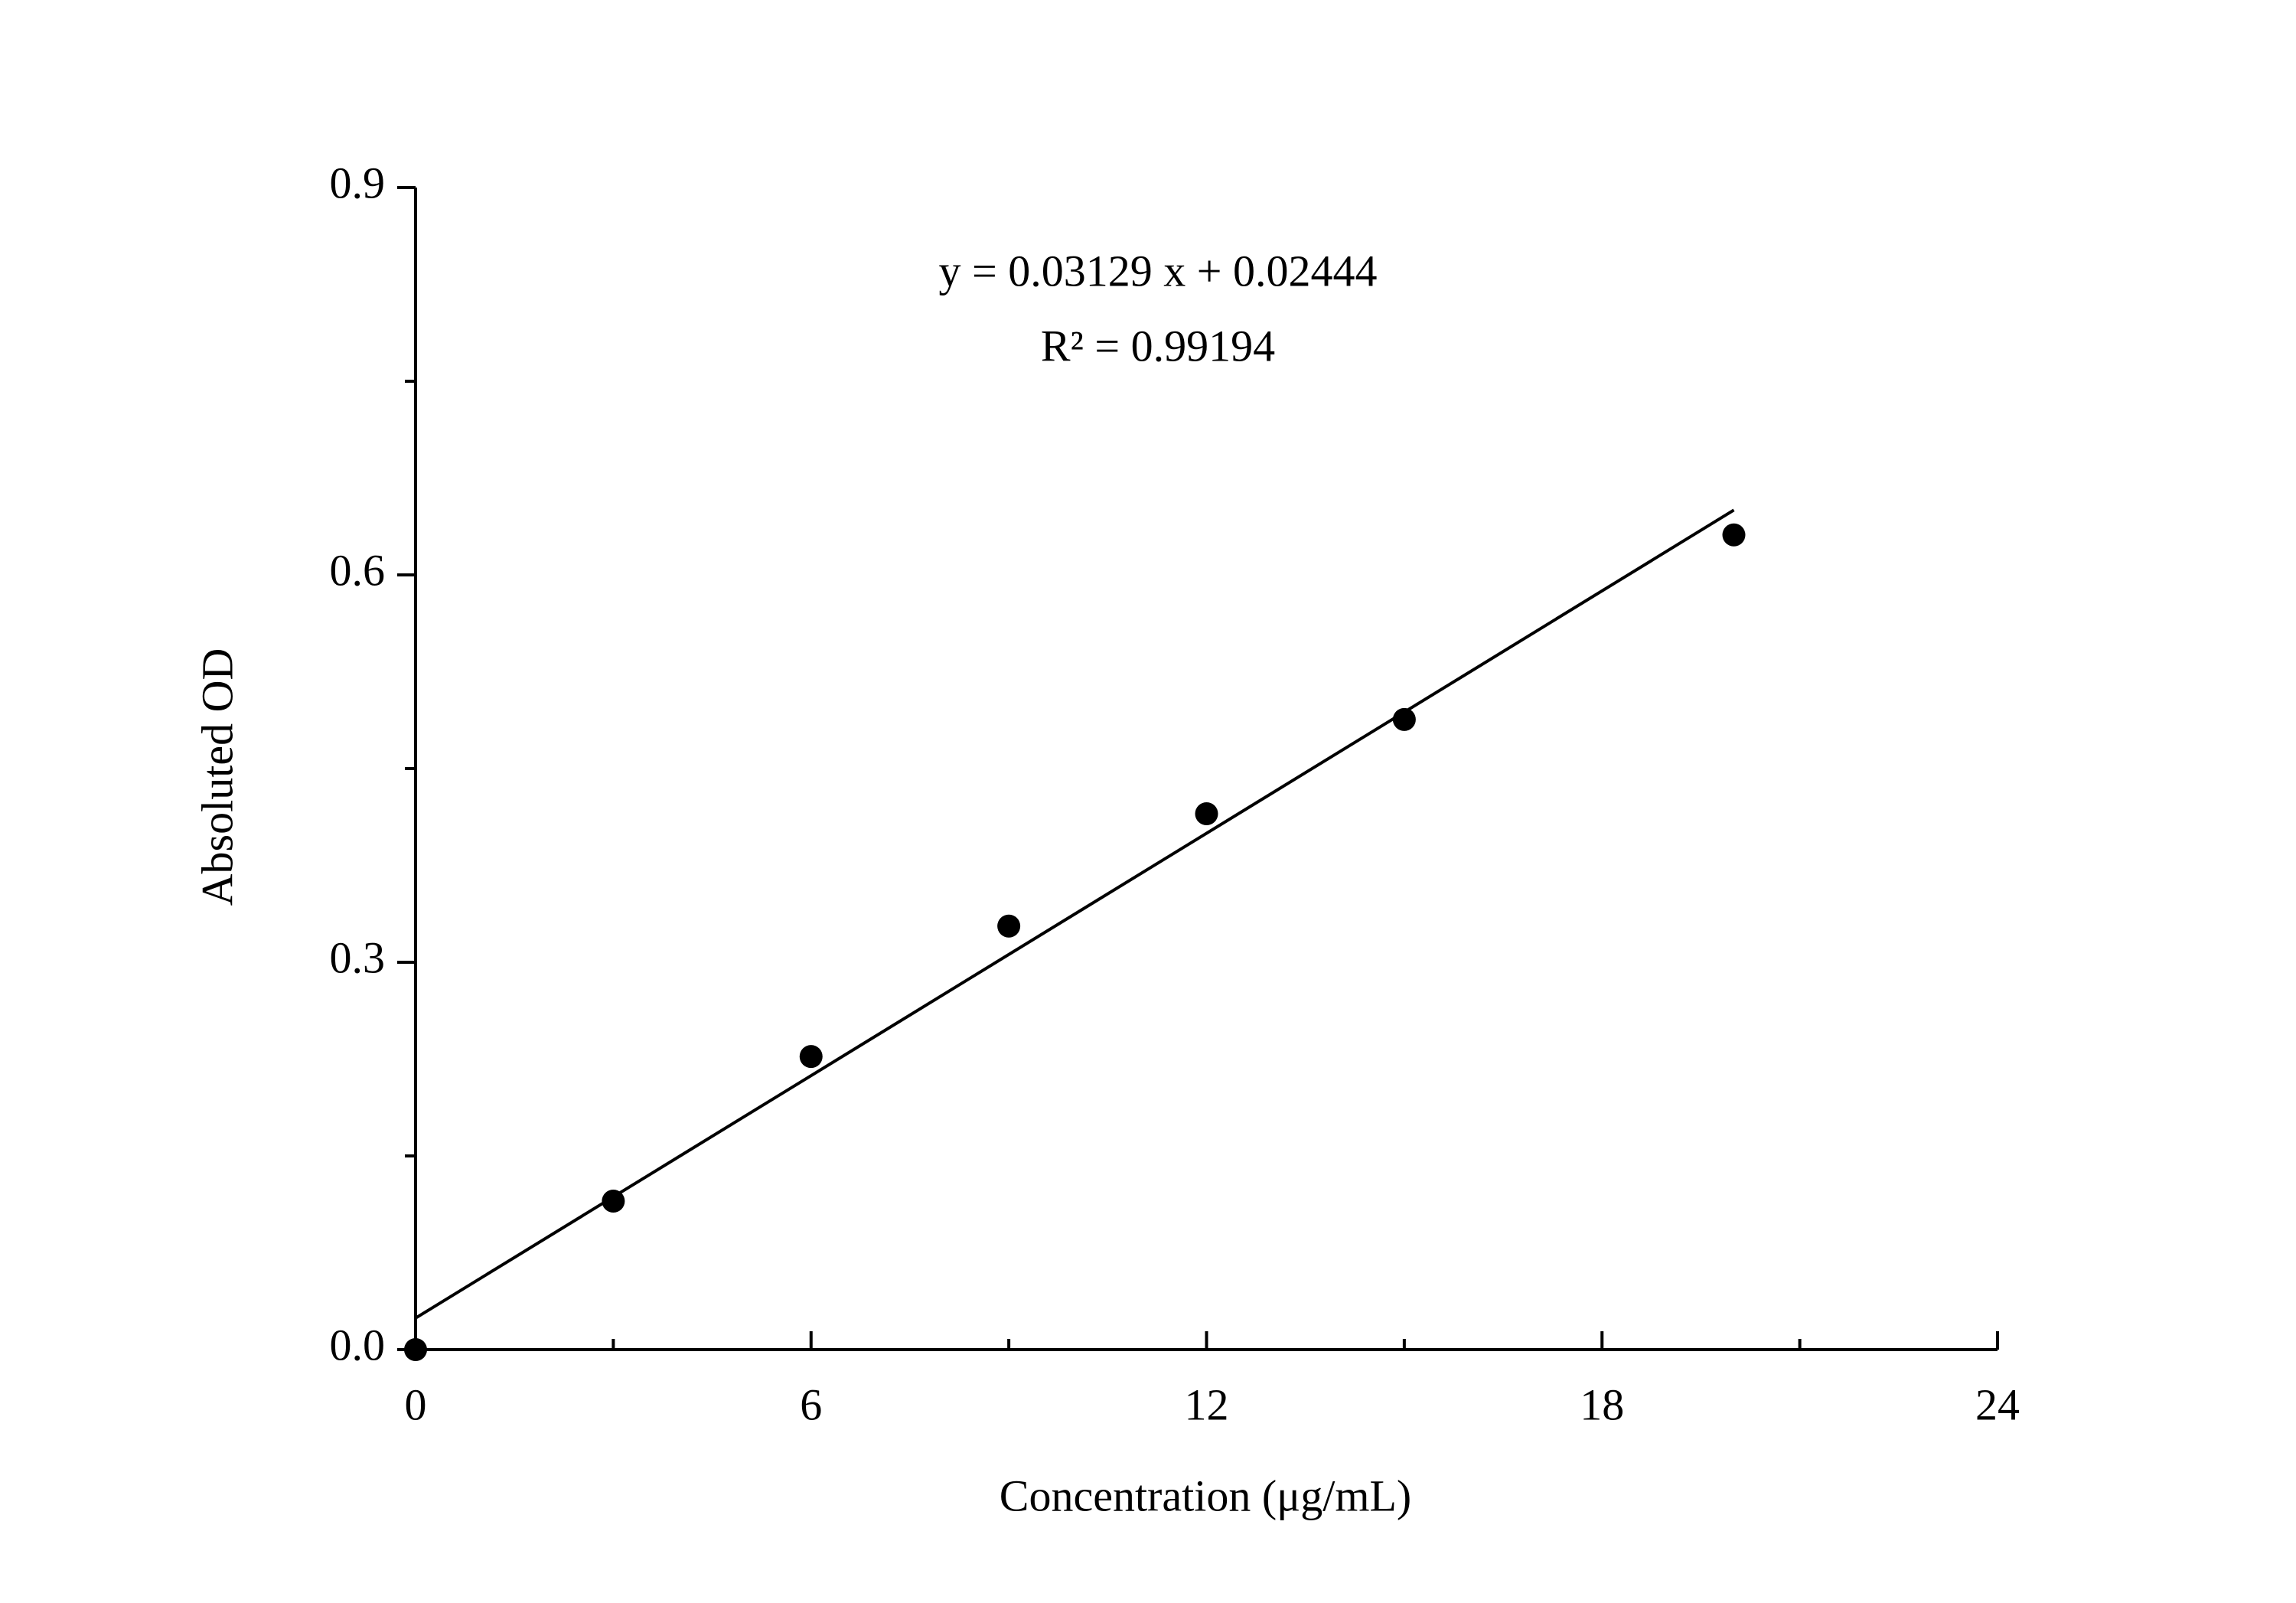 This screenshot has height=1603, width=2296. I want to click on x-tick-label: 0, so click(416, 1404).